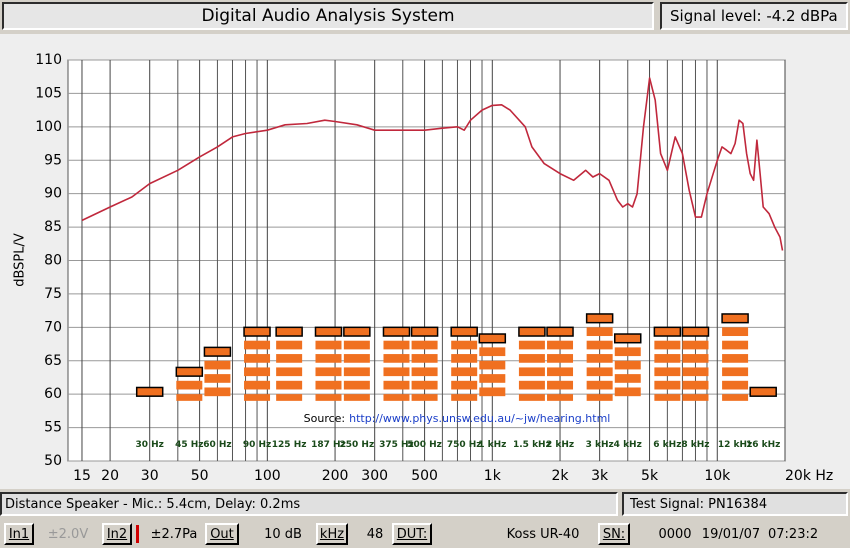  I want to click on in1-range: ±2.0V, so click(68, 534).